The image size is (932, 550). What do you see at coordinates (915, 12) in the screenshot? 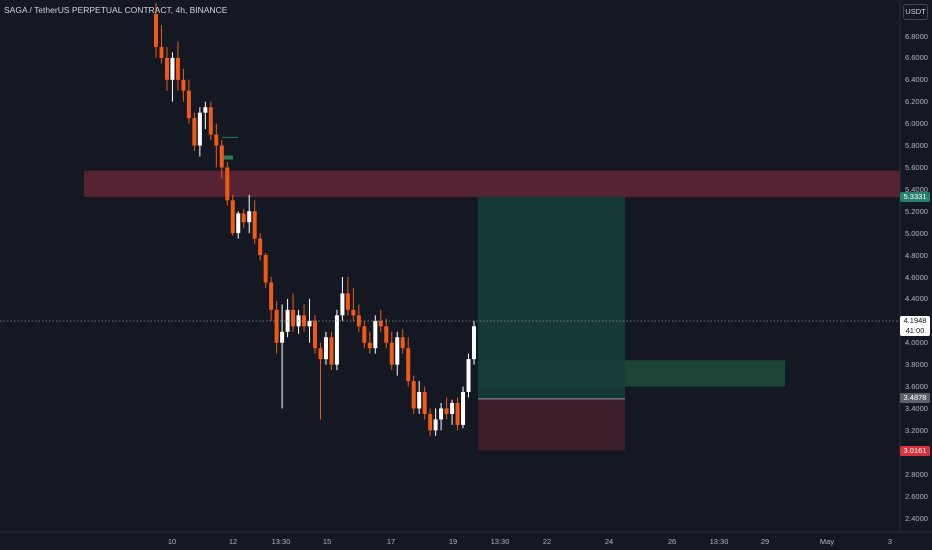
I see `currency-button: USDT` at bounding box center [915, 12].